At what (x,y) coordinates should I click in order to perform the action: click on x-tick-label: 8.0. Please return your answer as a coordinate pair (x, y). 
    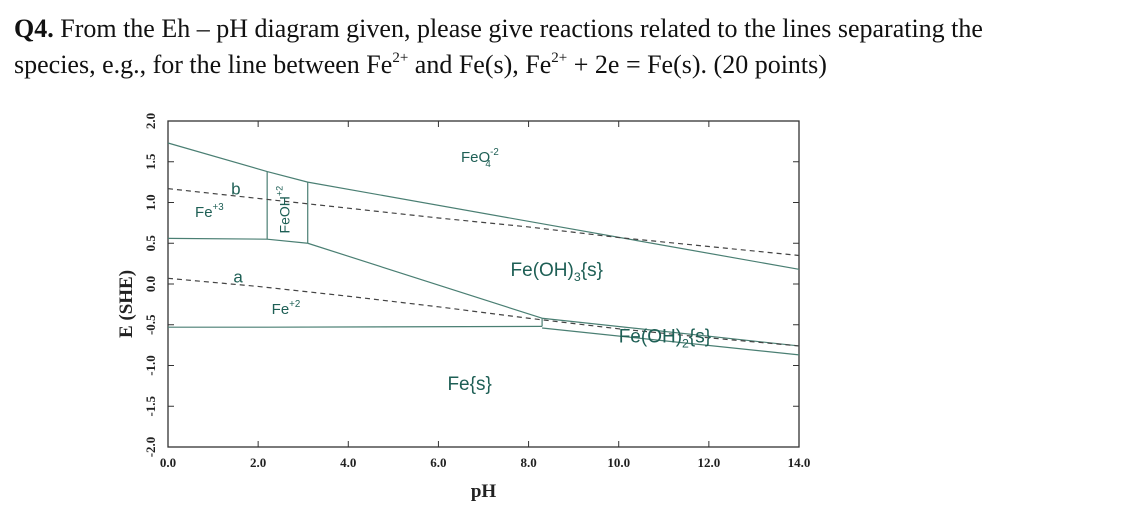
    Looking at the image, I should click on (528, 462).